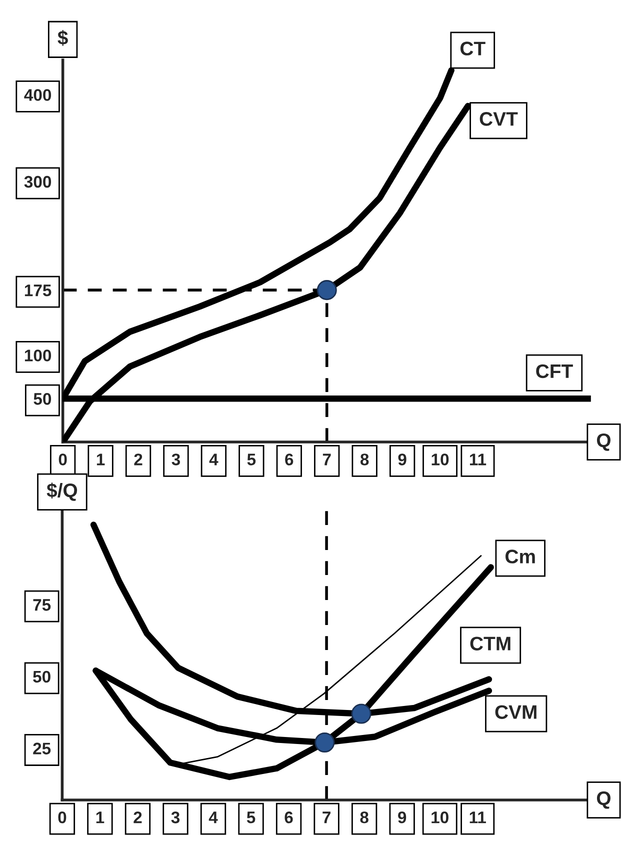 This screenshot has height=841, width=622. I want to click on y-tick-label: 300, so click(38, 182).